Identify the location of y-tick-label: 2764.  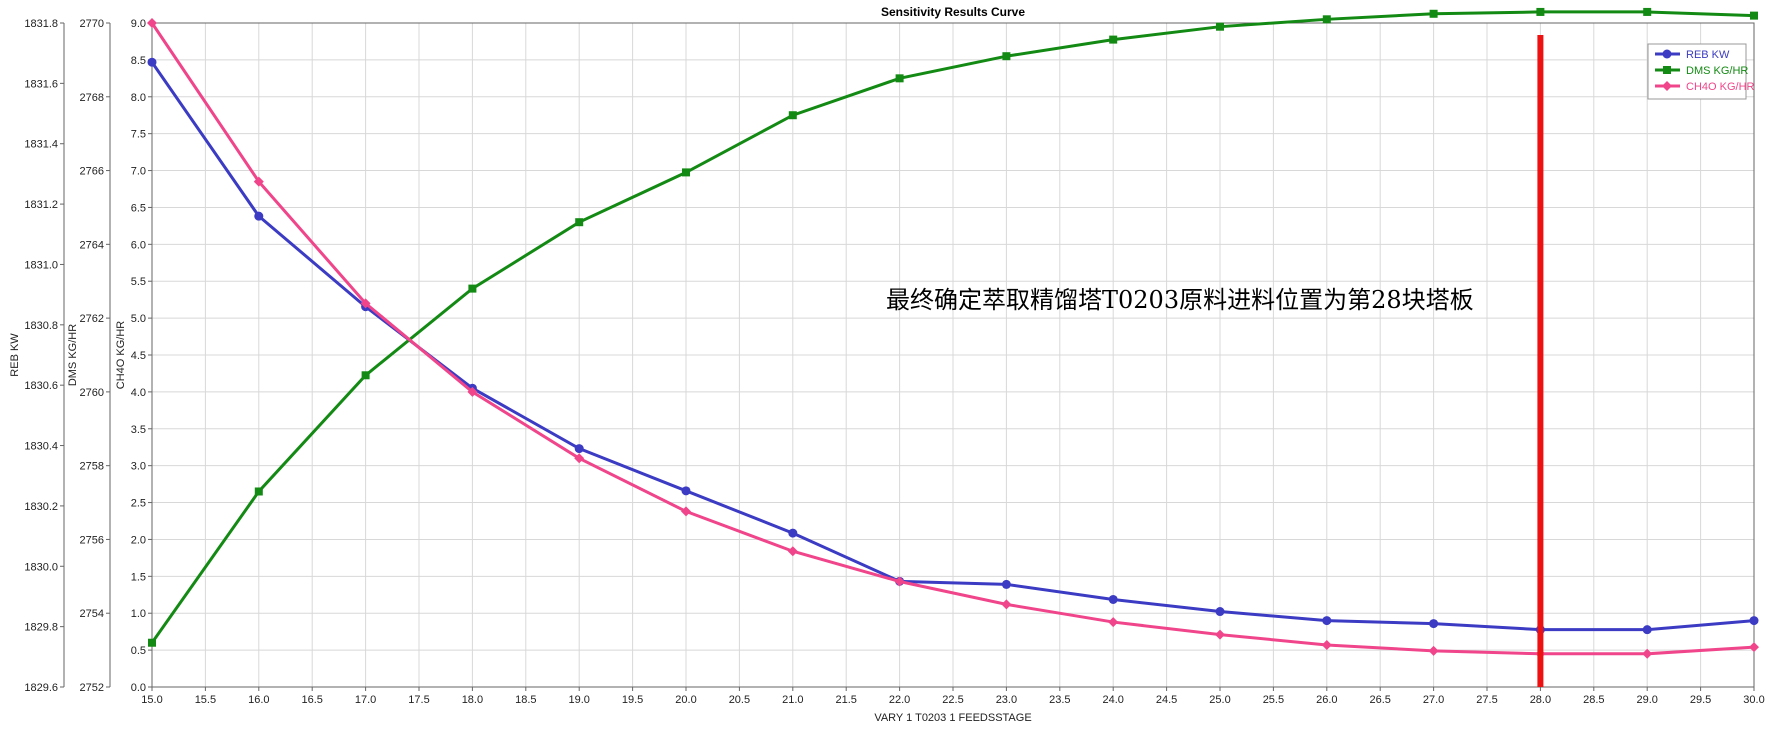
(92, 245).